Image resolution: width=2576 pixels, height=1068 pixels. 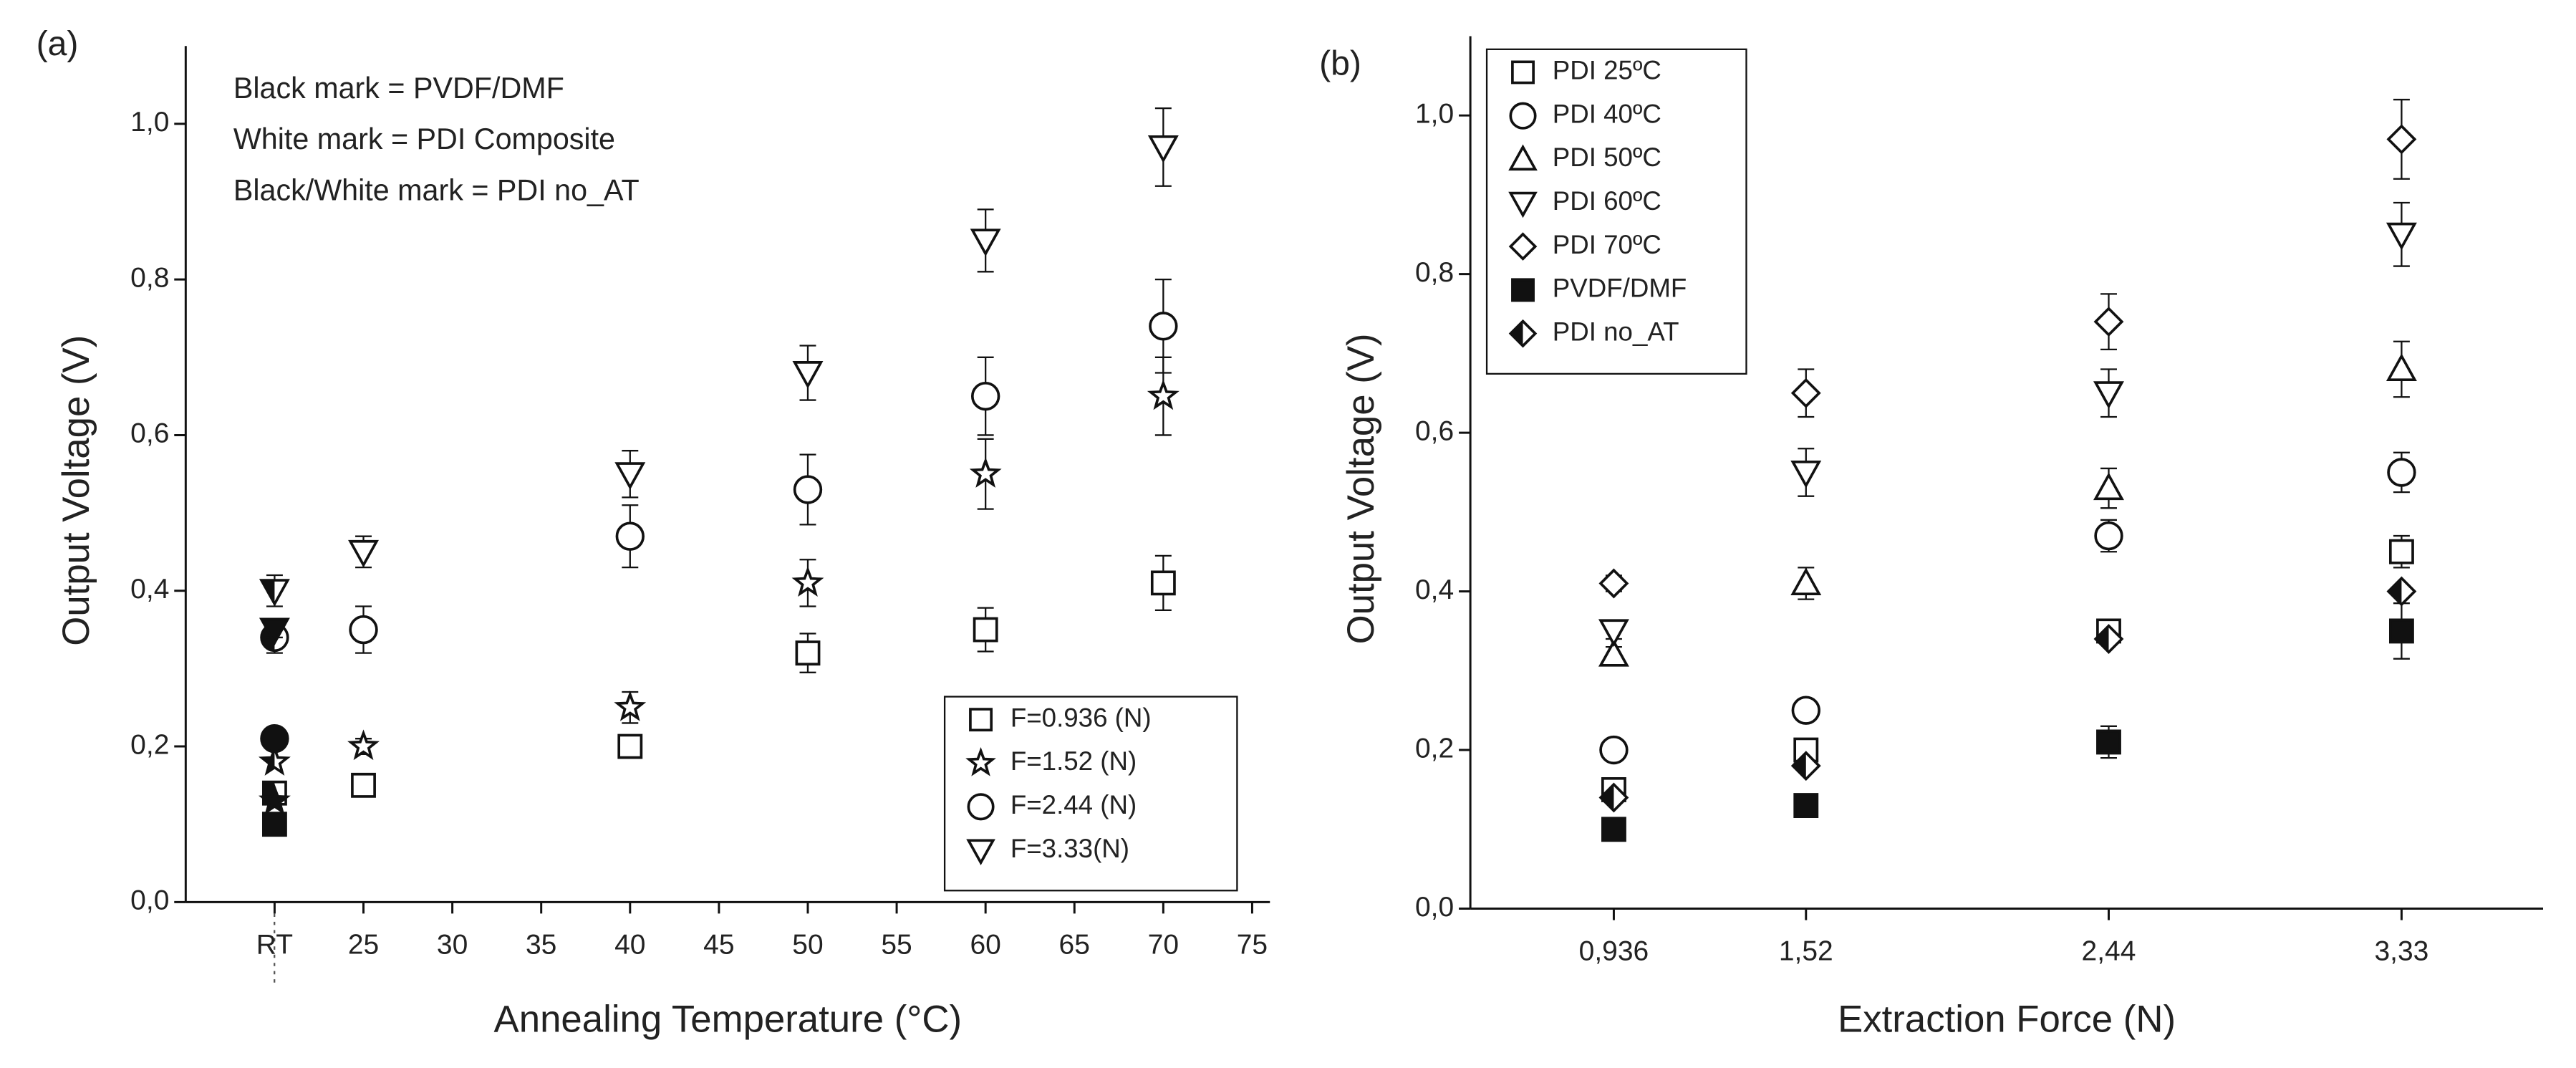 I want to click on legend-label: F=2.44 (N), so click(x=1073, y=804).